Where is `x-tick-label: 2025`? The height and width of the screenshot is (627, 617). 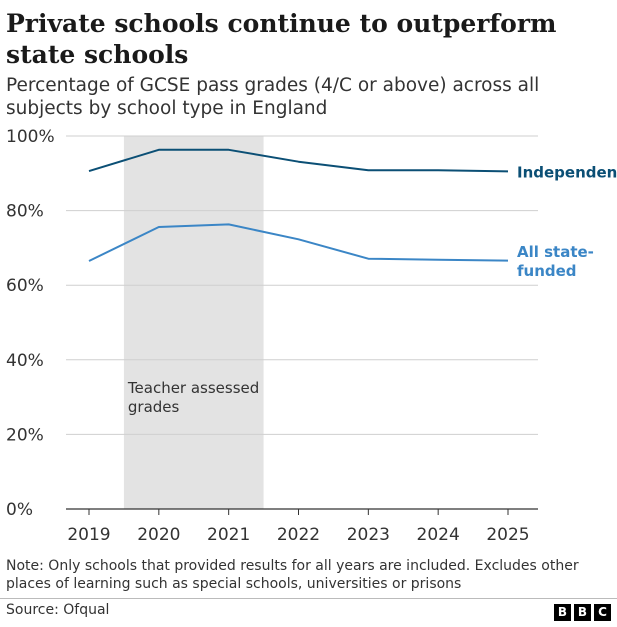 x-tick-label: 2025 is located at coordinates (507, 535).